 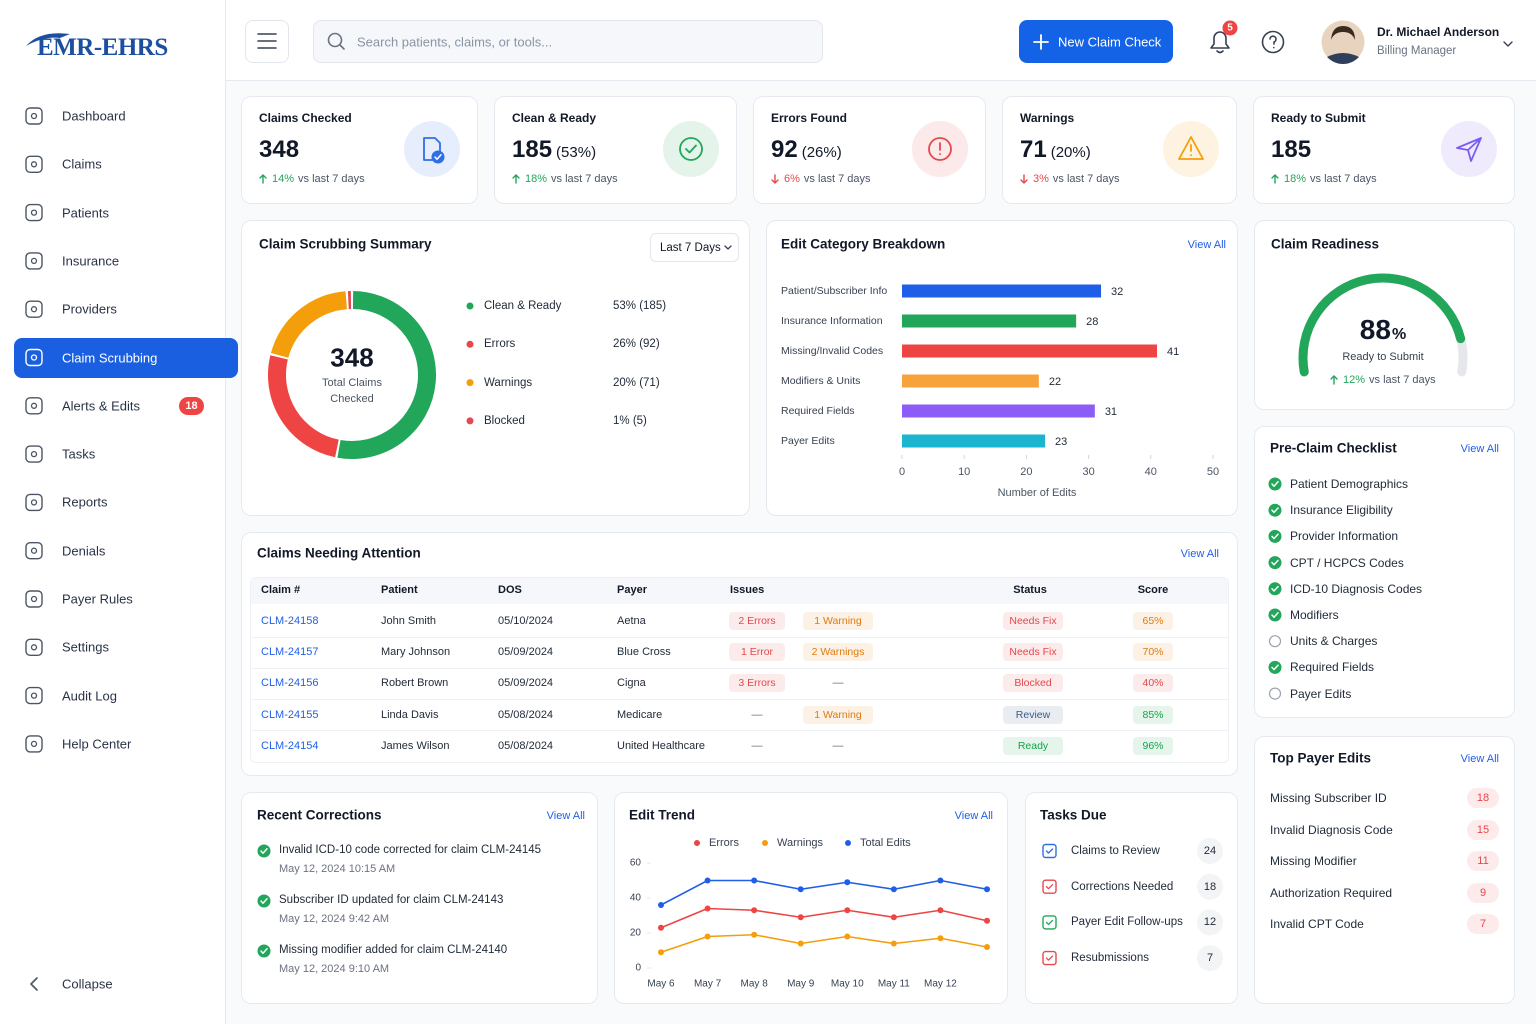 What do you see at coordinates (1002, 291) in the screenshot?
I see `bar` at bounding box center [1002, 291].